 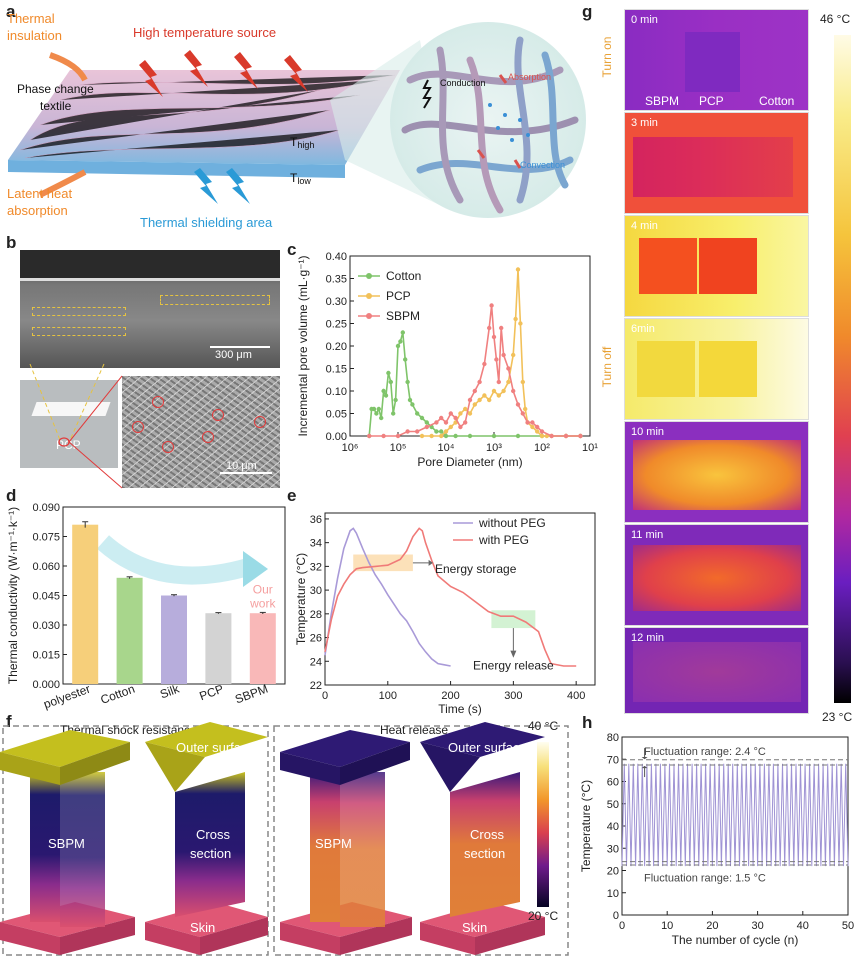 I want to click on trend-arrow-icon, so click(x=173, y=560).